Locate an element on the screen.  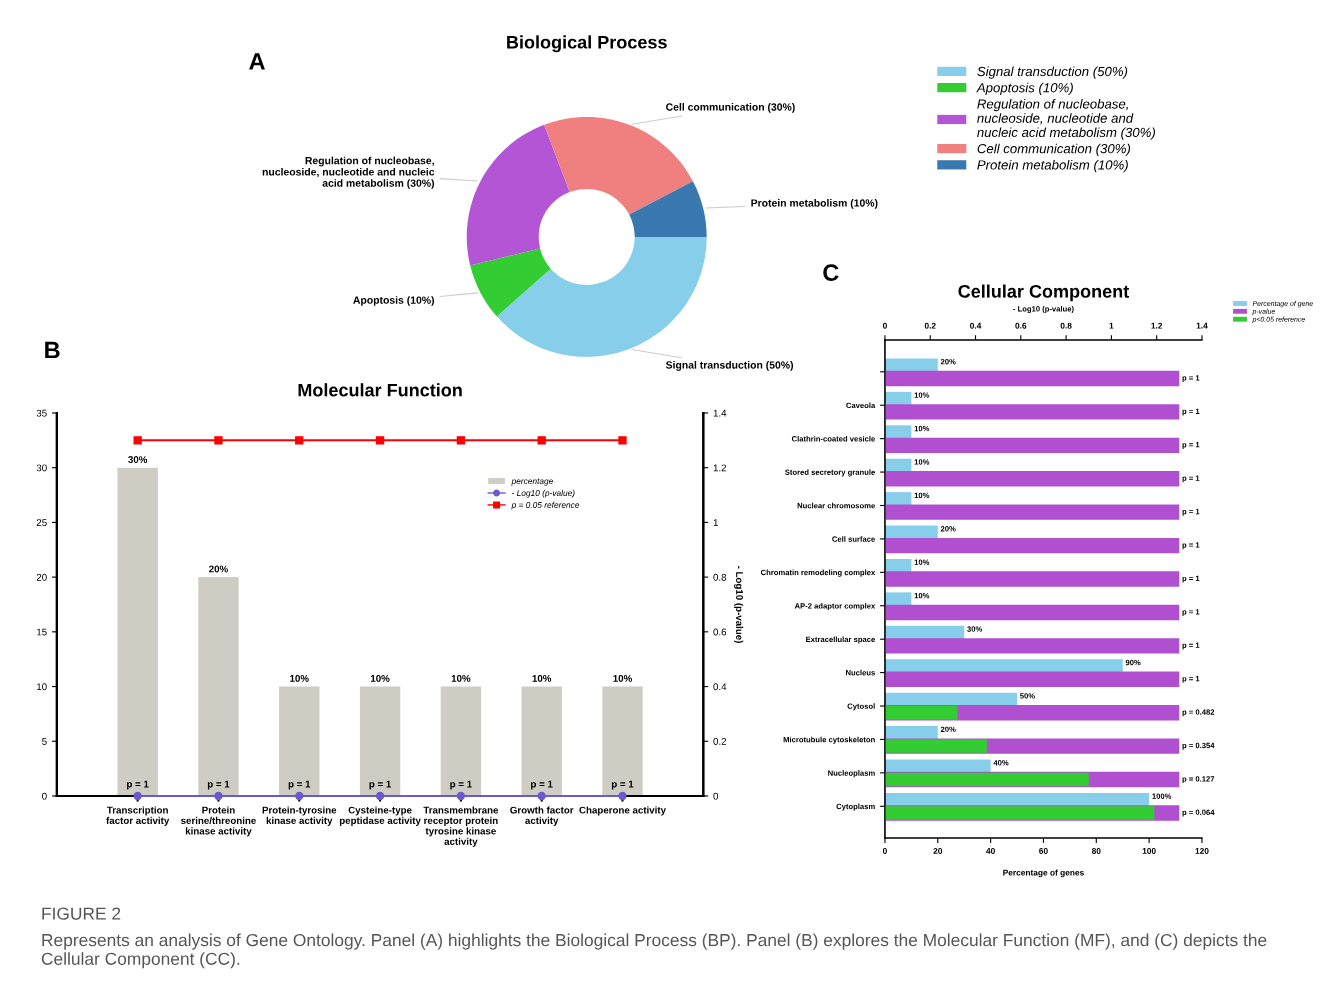
x-tick-label: Growth factor activity is located at coordinates (542, 816).